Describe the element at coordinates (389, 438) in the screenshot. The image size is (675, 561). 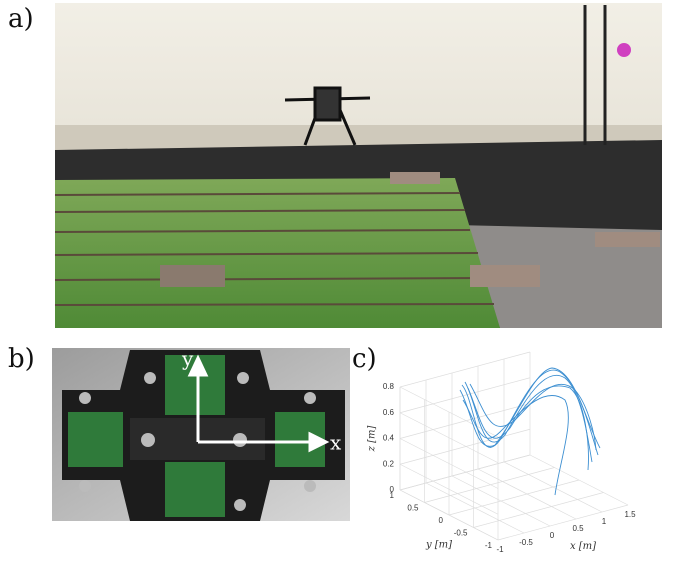
I see `z-tick-label: 0.4` at that location.